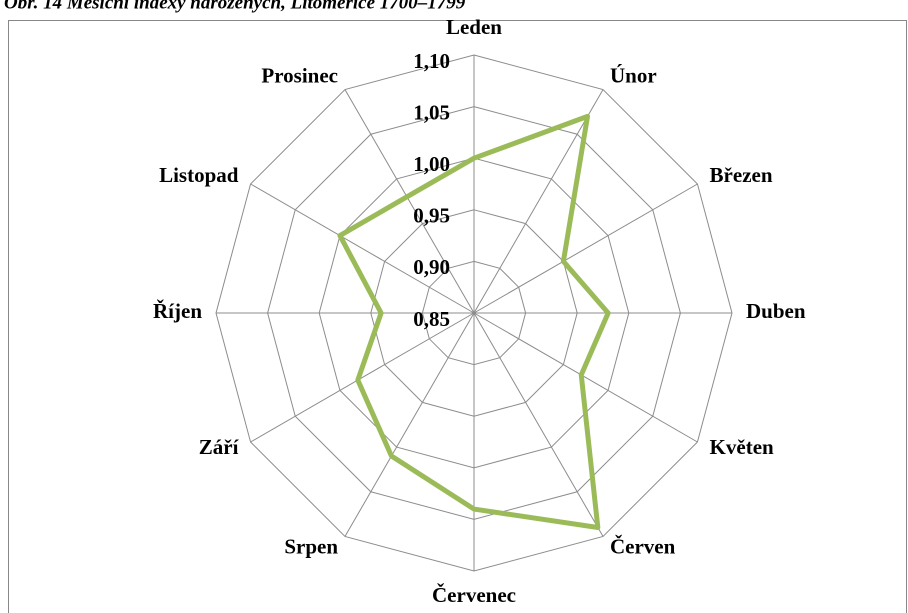 The height and width of the screenshot is (613, 908). What do you see at coordinates (431, 319) in the screenshot?
I see `r-tick-label: 0,85` at bounding box center [431, 319].